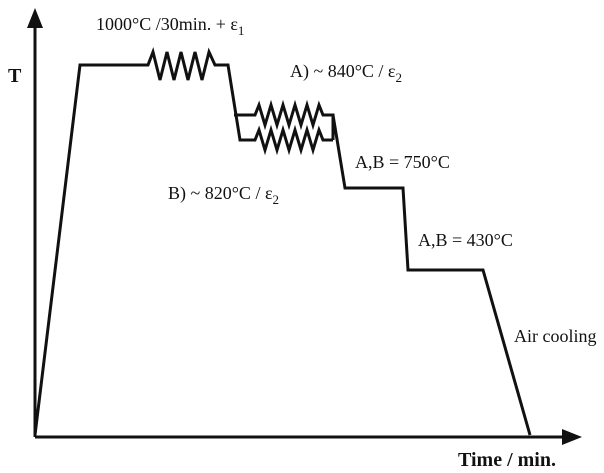 Image resolution: width=604 pixels, height=473 pixels. Describe the element at coordinates (465, 240) in the screenshot. I see `hold-430-label: A,B = 430°C` at that location.